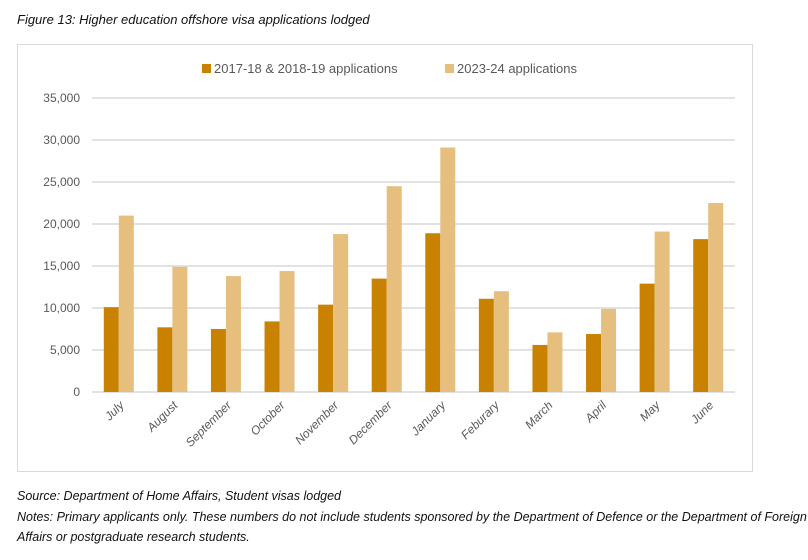 This screenshot has height=560, width=808. I want to click on y-tick-label: 5,000, so click(65, 350).